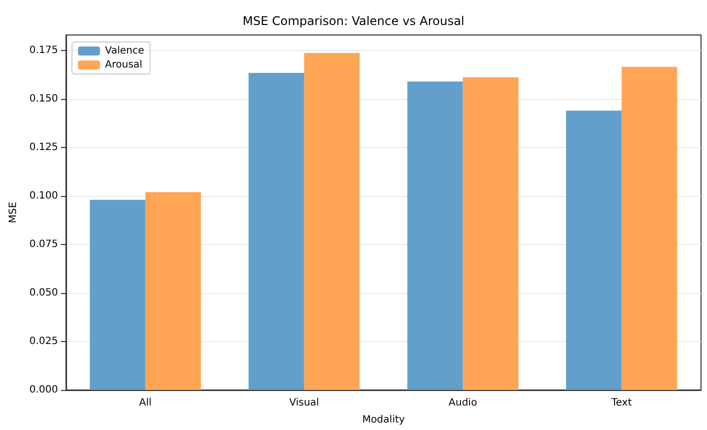  I want to click on x-axis-title: Modality, so click(383, 420).